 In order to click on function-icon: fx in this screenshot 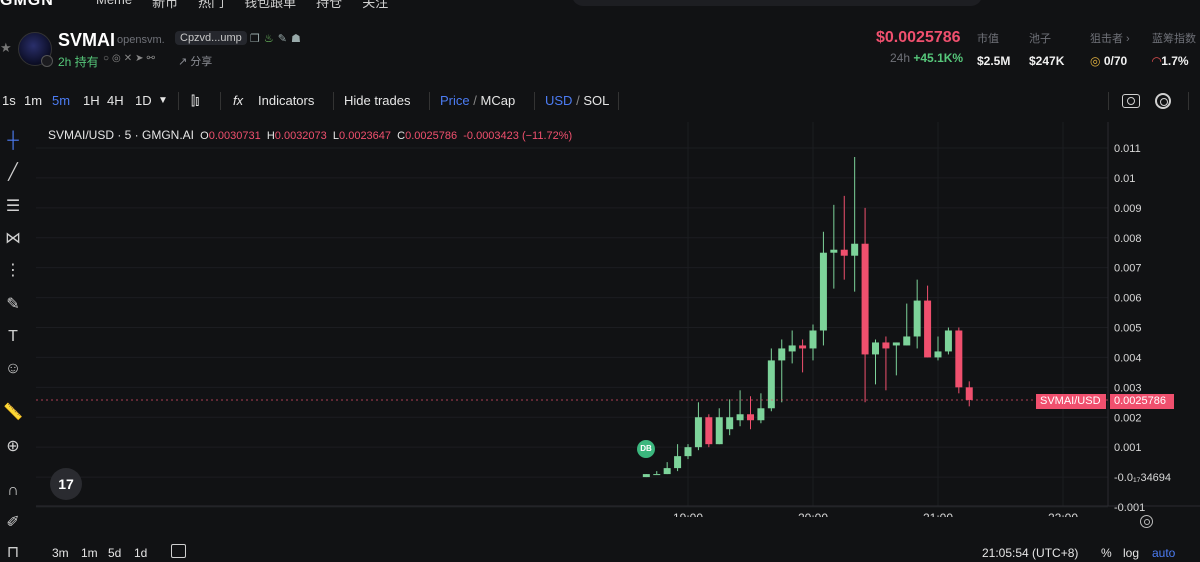, I will do `click(238, 100)`.